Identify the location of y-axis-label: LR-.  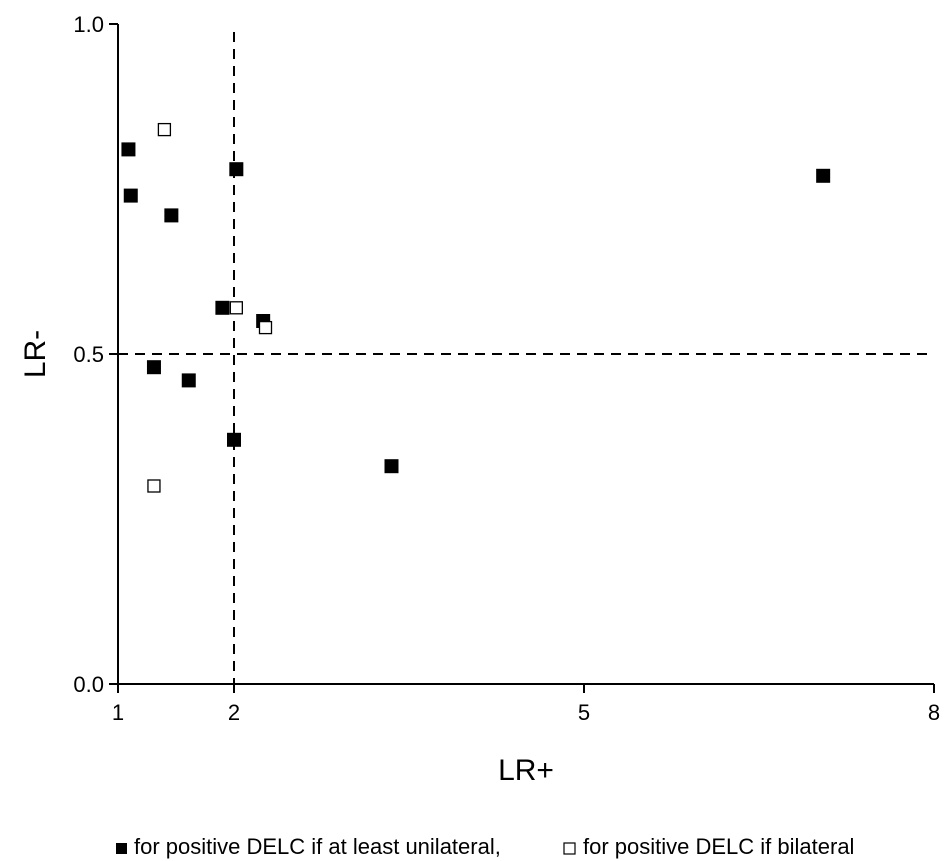
(35, 354).